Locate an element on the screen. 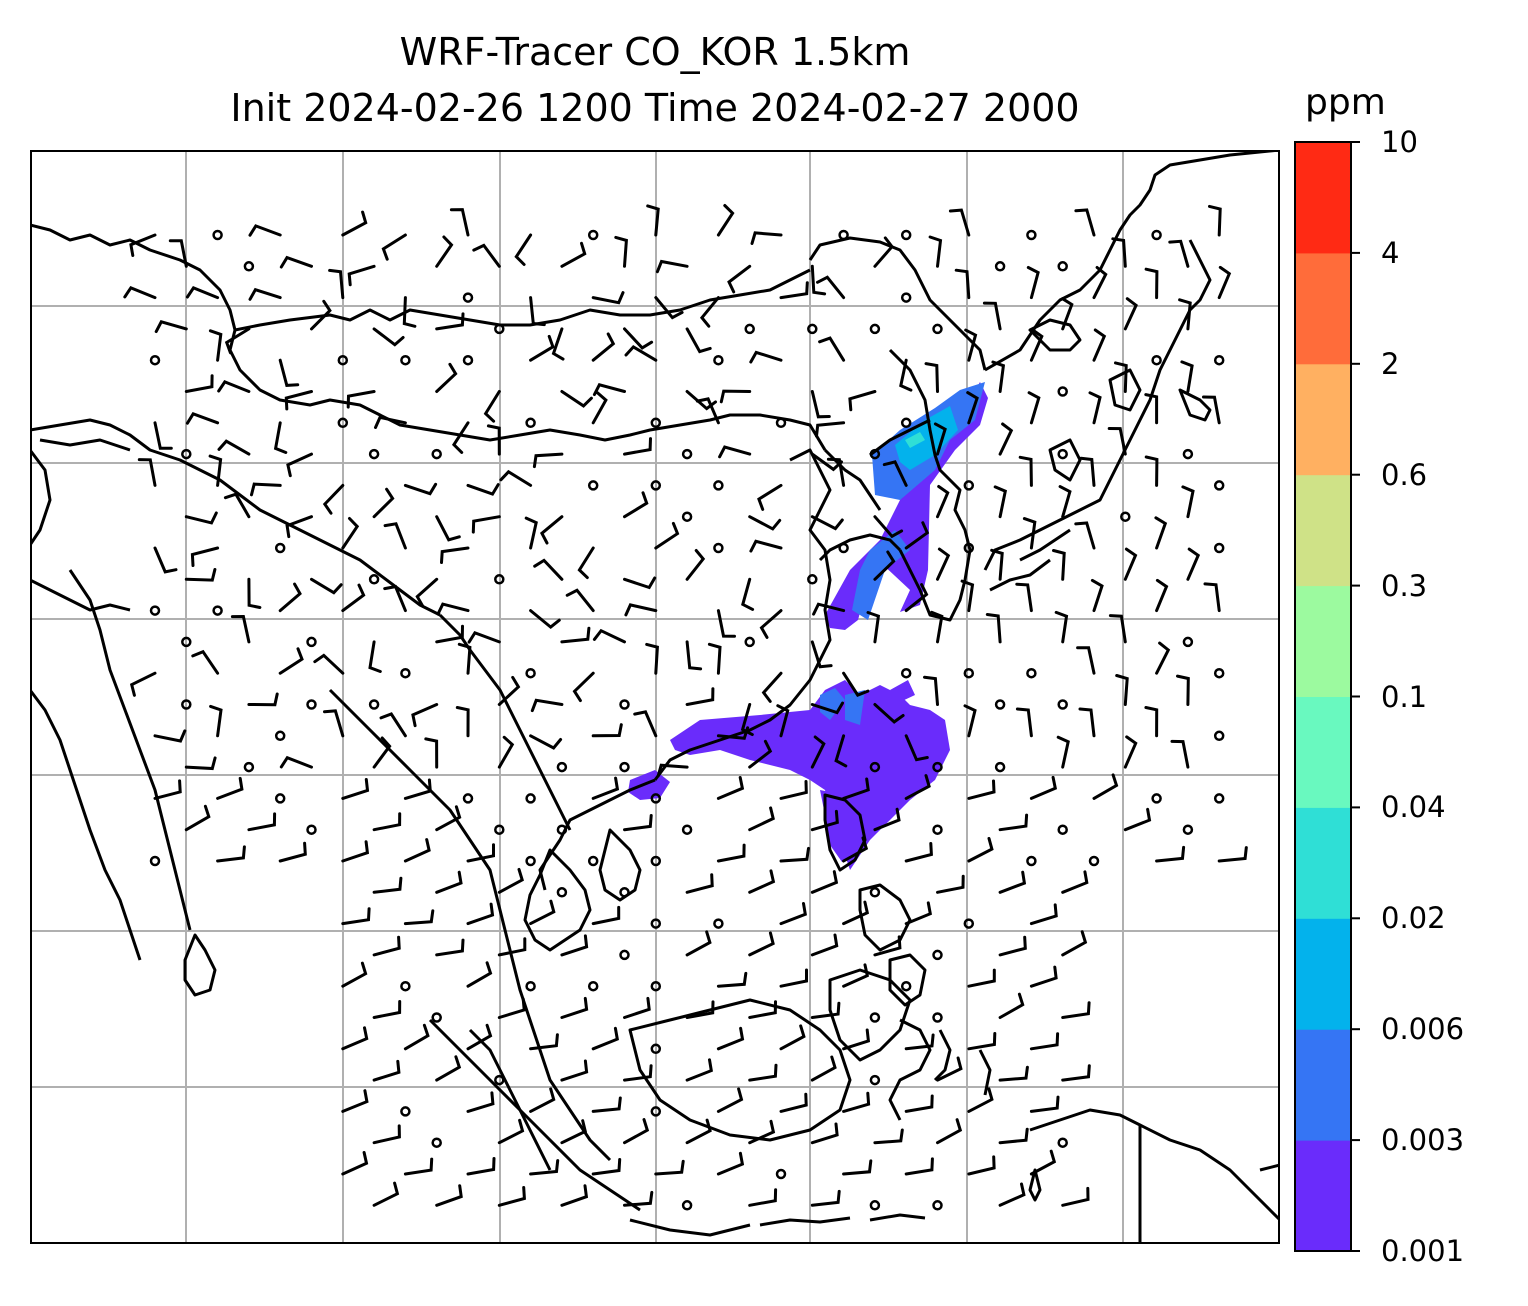 The width and height of the screenshot is (1528, 1306). colorbar-tick-label: 10 is located at coordinates (1399, 142).